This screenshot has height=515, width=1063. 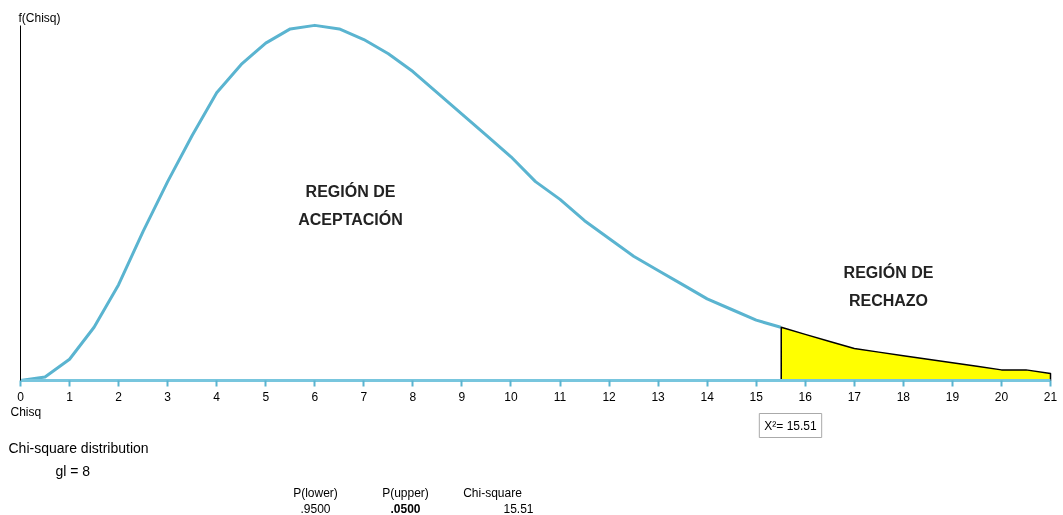 I want to click on annotation: REGIÓN DE ACEPTACIÓN, so click(x=350, y=205).